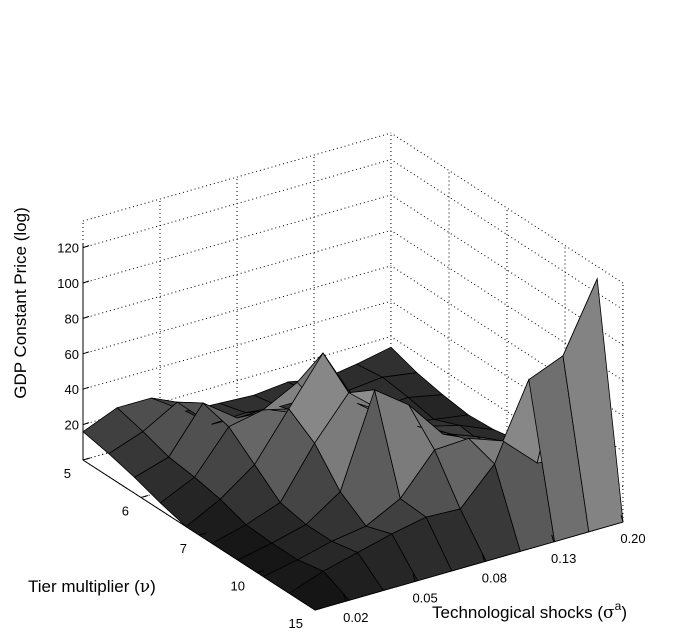 The height and width of the screenshot is (635, 691). I want to click on y-tick-label: 6, so click(125, 511).